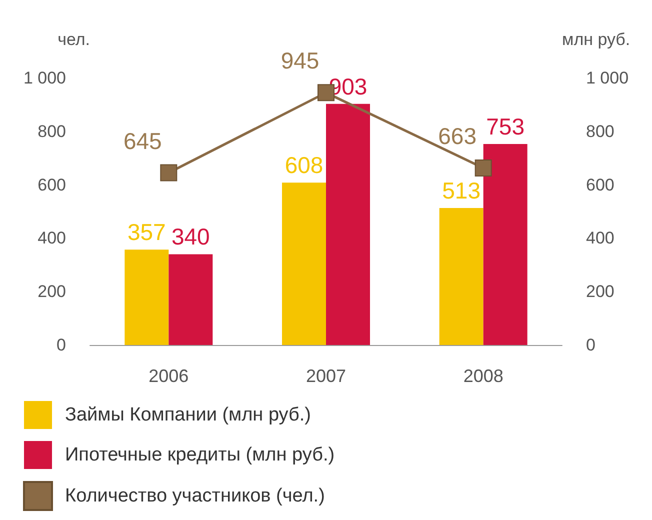 This screenshot has width=652, height=520. I want to click on data-label: 513, so click(461, 191).